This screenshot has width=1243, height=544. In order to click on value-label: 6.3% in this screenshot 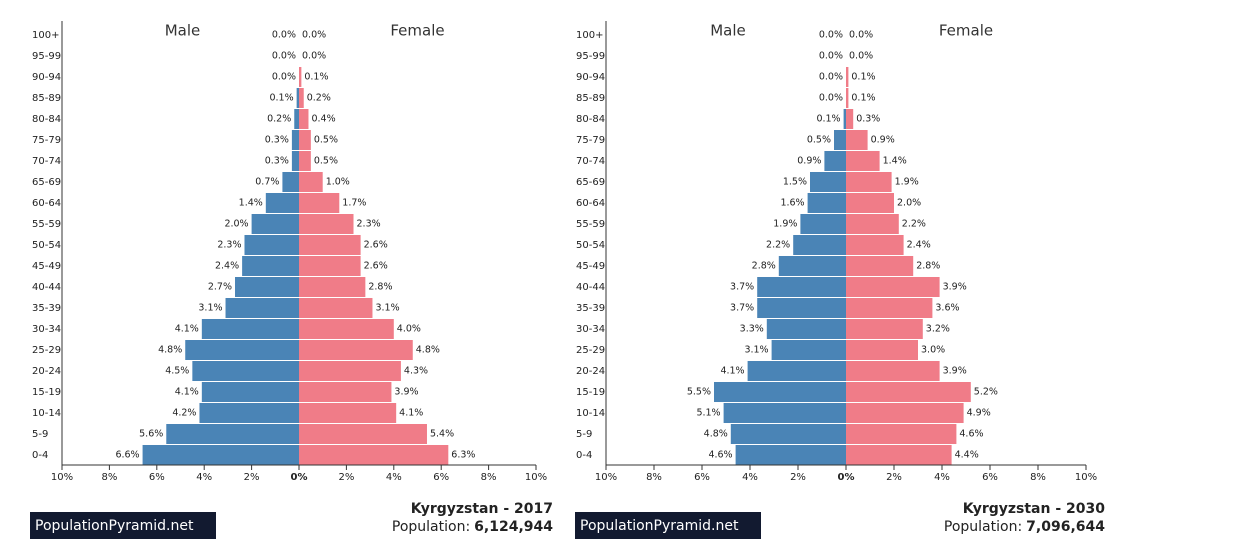, I will do `click(463, 455)`.